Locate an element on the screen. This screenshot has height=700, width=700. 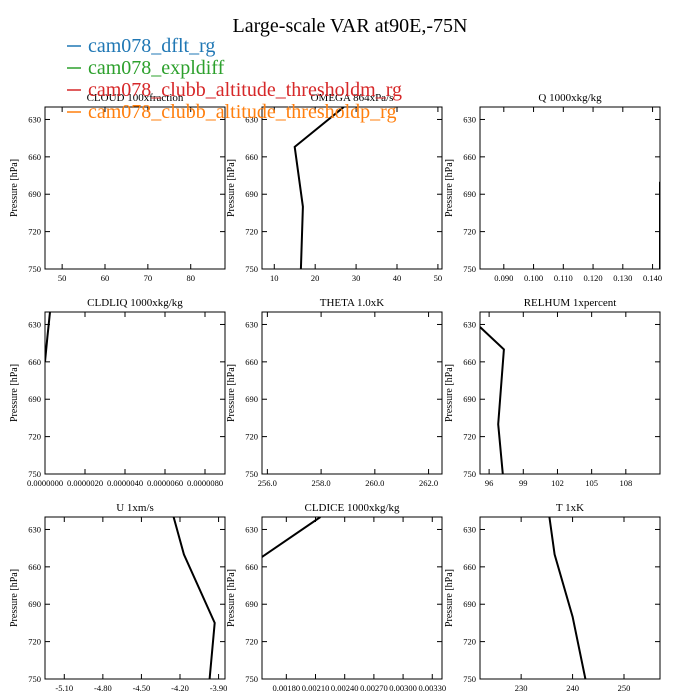
x-tick-label: 0.0000060 is located at coordinates (165, 483).